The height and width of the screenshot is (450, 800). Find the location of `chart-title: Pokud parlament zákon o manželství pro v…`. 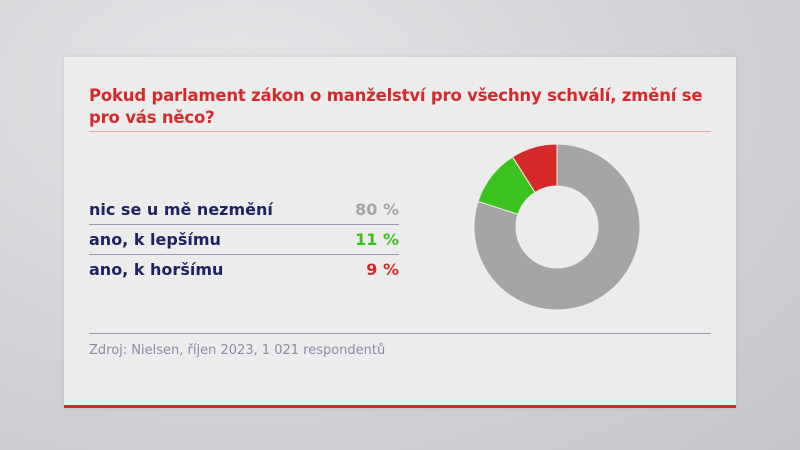

chart-title: Pokud parlament zákon o manželství pro v… is located at coordinates (396, 106).